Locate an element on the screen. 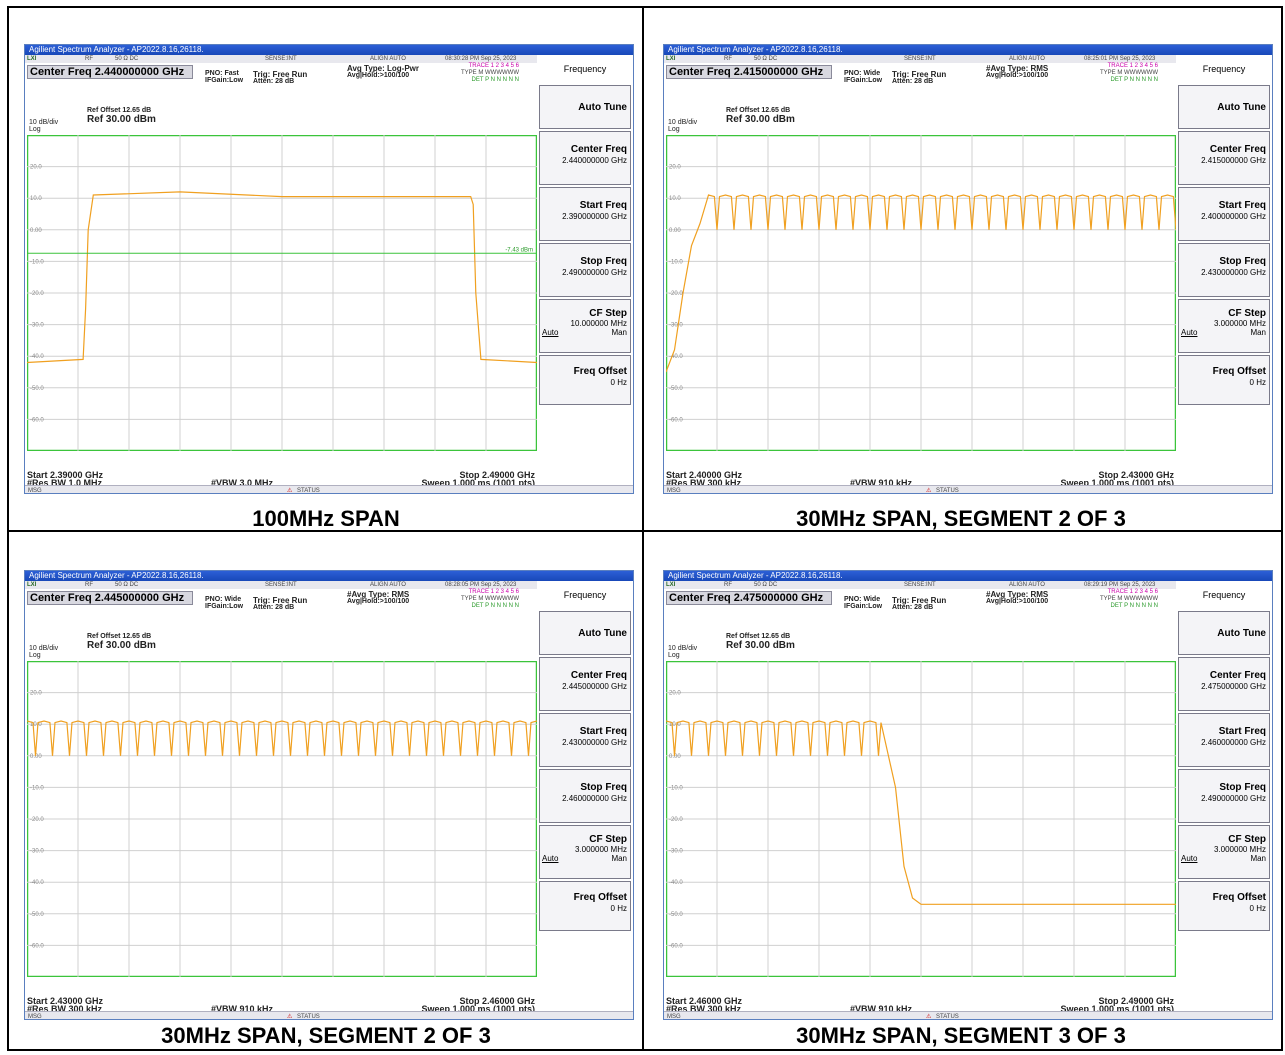  center-freq-readout: Center Freq 2.475000000 GHz is located at coordinates (749, 598).